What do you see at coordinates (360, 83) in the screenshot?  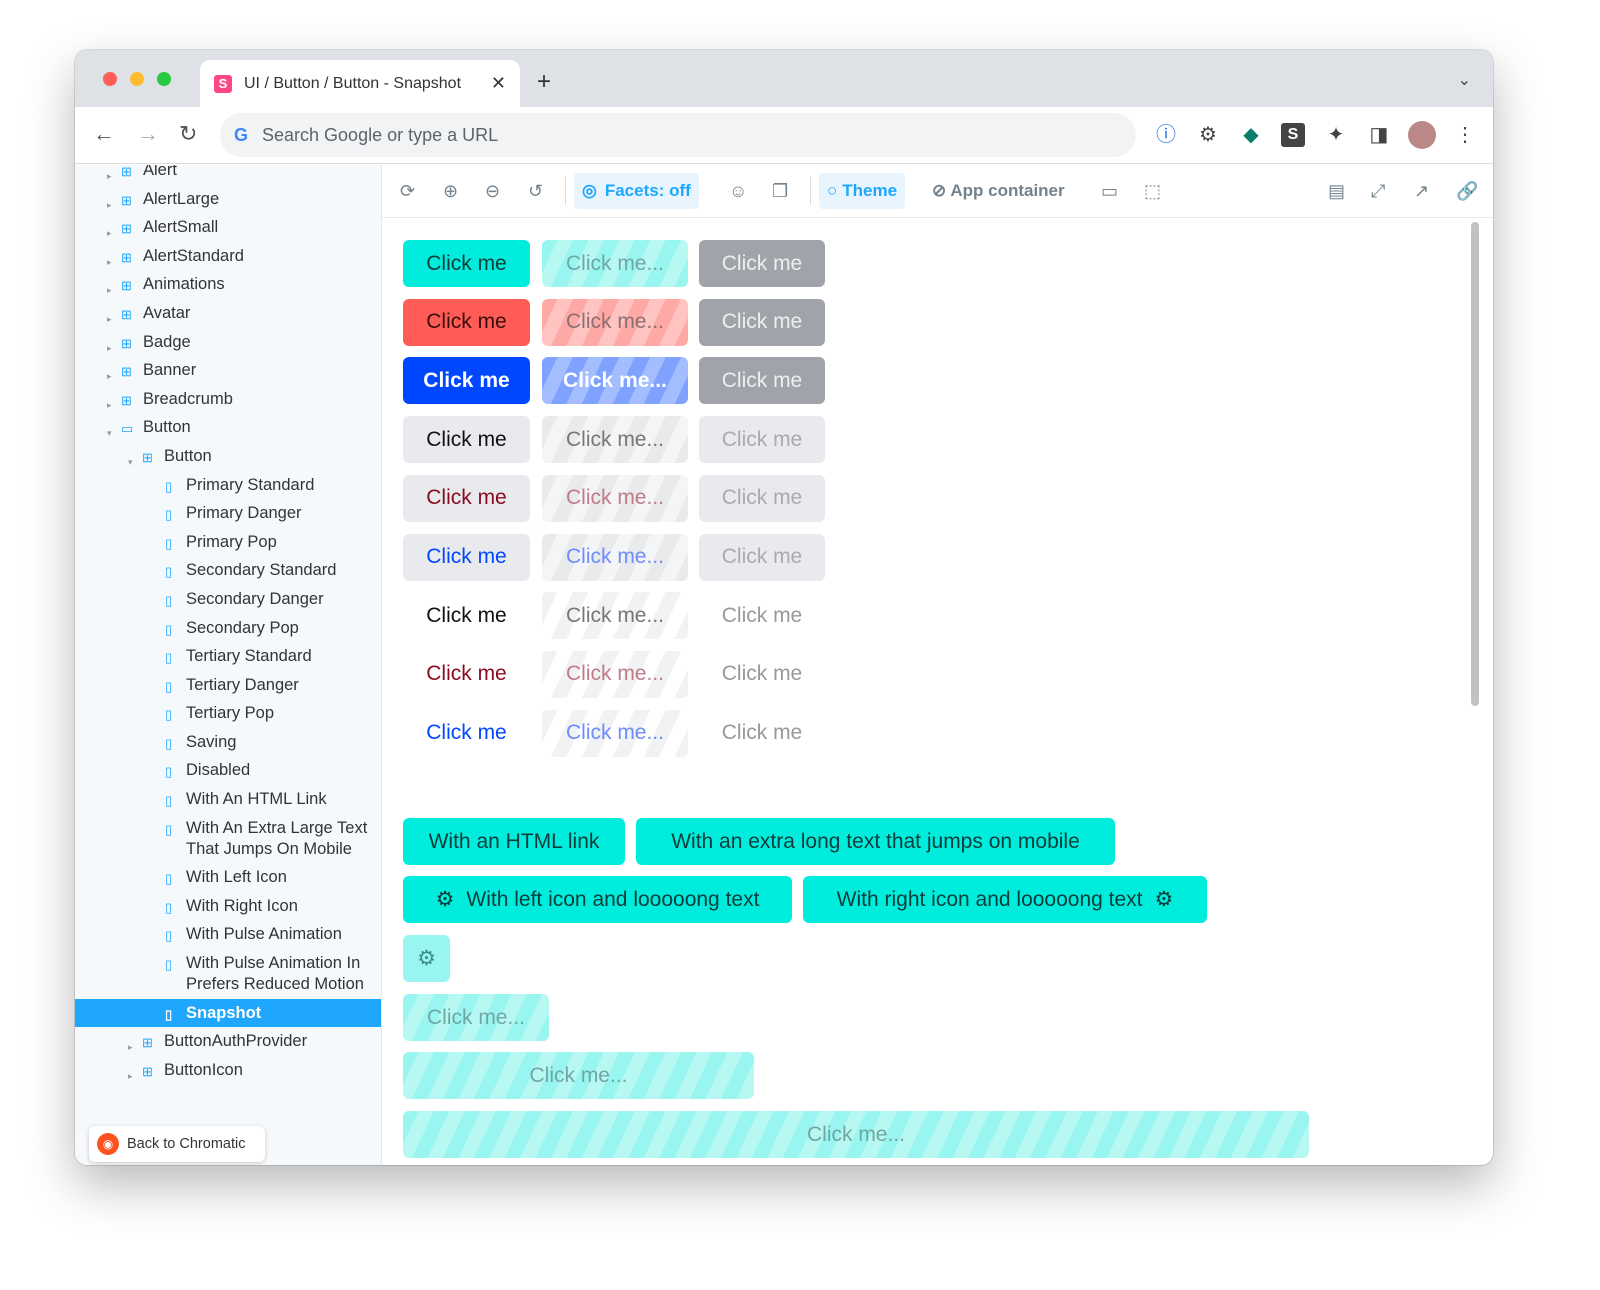 I see `browser-tab: S UI / Button / Button - Snapshot ✕` at bounding box center [360, 83].